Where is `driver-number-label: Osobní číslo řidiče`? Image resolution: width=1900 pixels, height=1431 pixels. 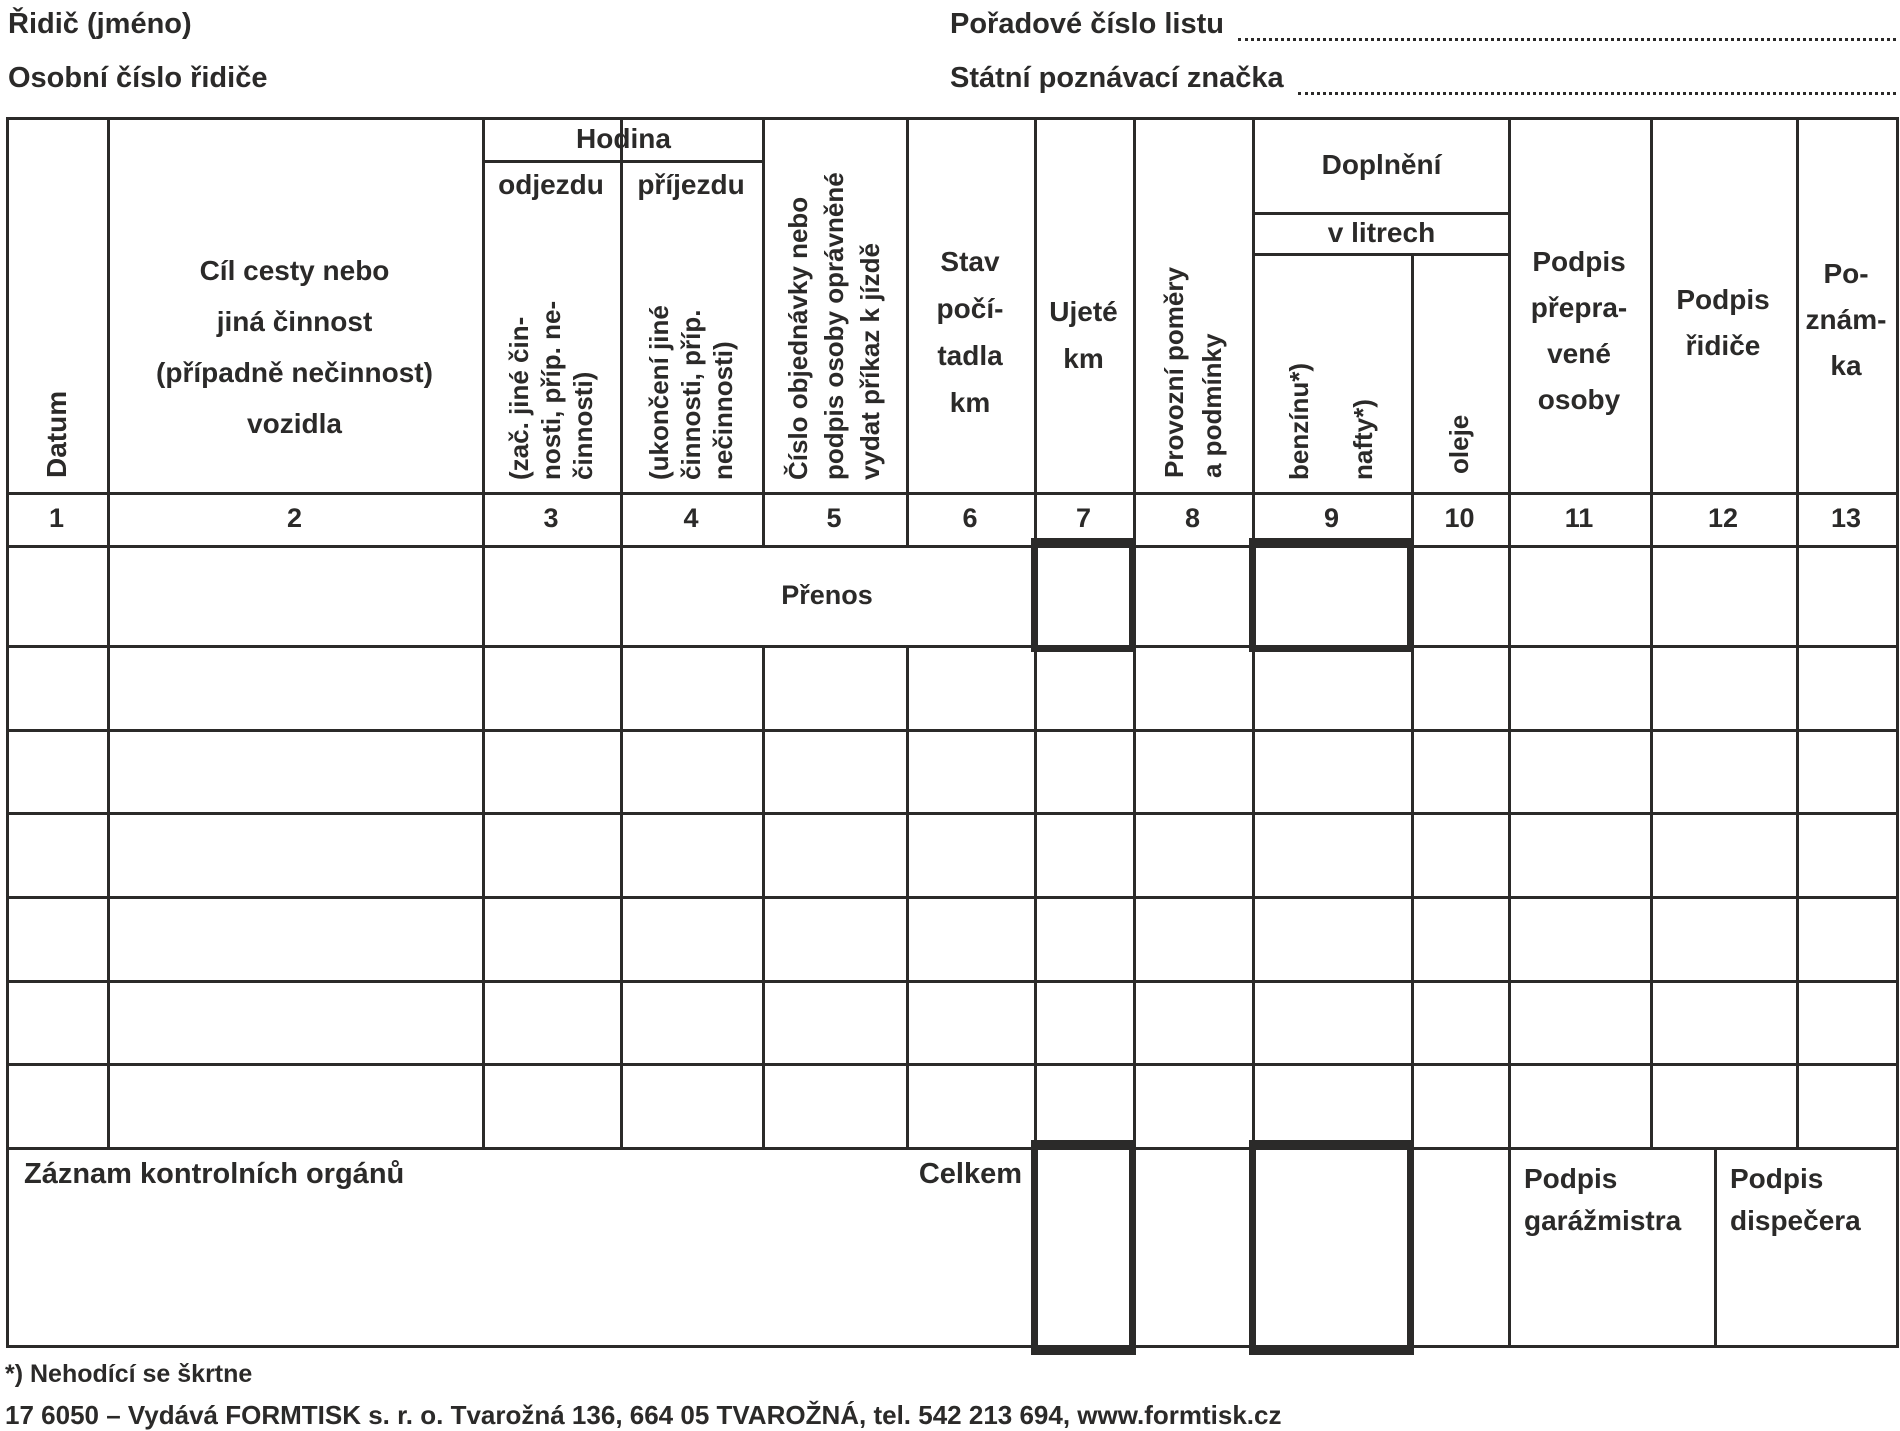 driver-number-label: Osobní číslo řidiče is located at coordinates (138, 78).